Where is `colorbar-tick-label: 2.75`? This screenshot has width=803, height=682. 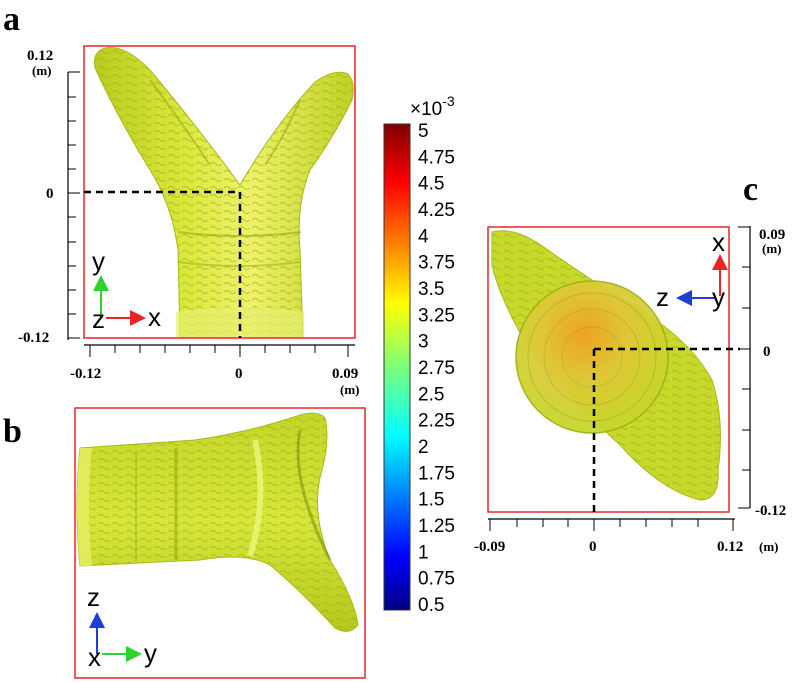
colorbar-tick-label: 2.75 is located at coordinates (436, 368).